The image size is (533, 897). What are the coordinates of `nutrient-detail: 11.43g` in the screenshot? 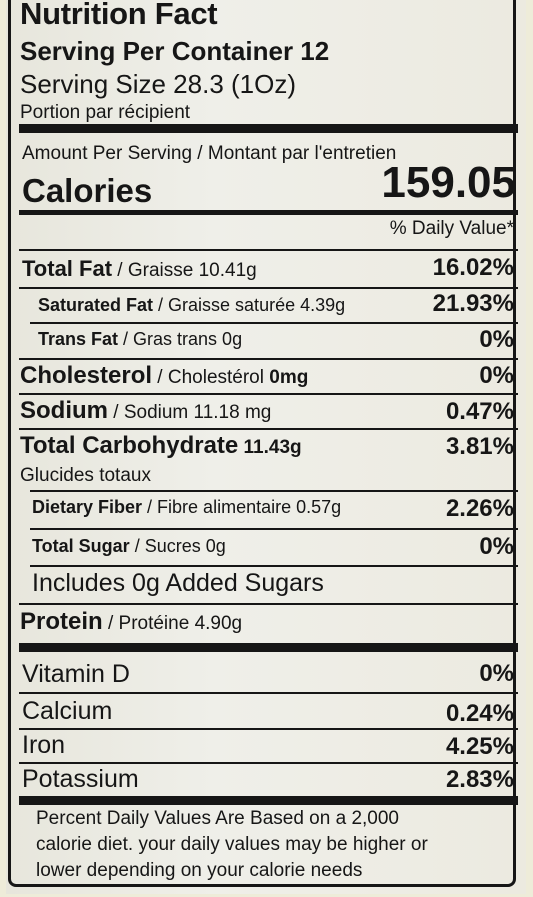 It's located at (270, 447).